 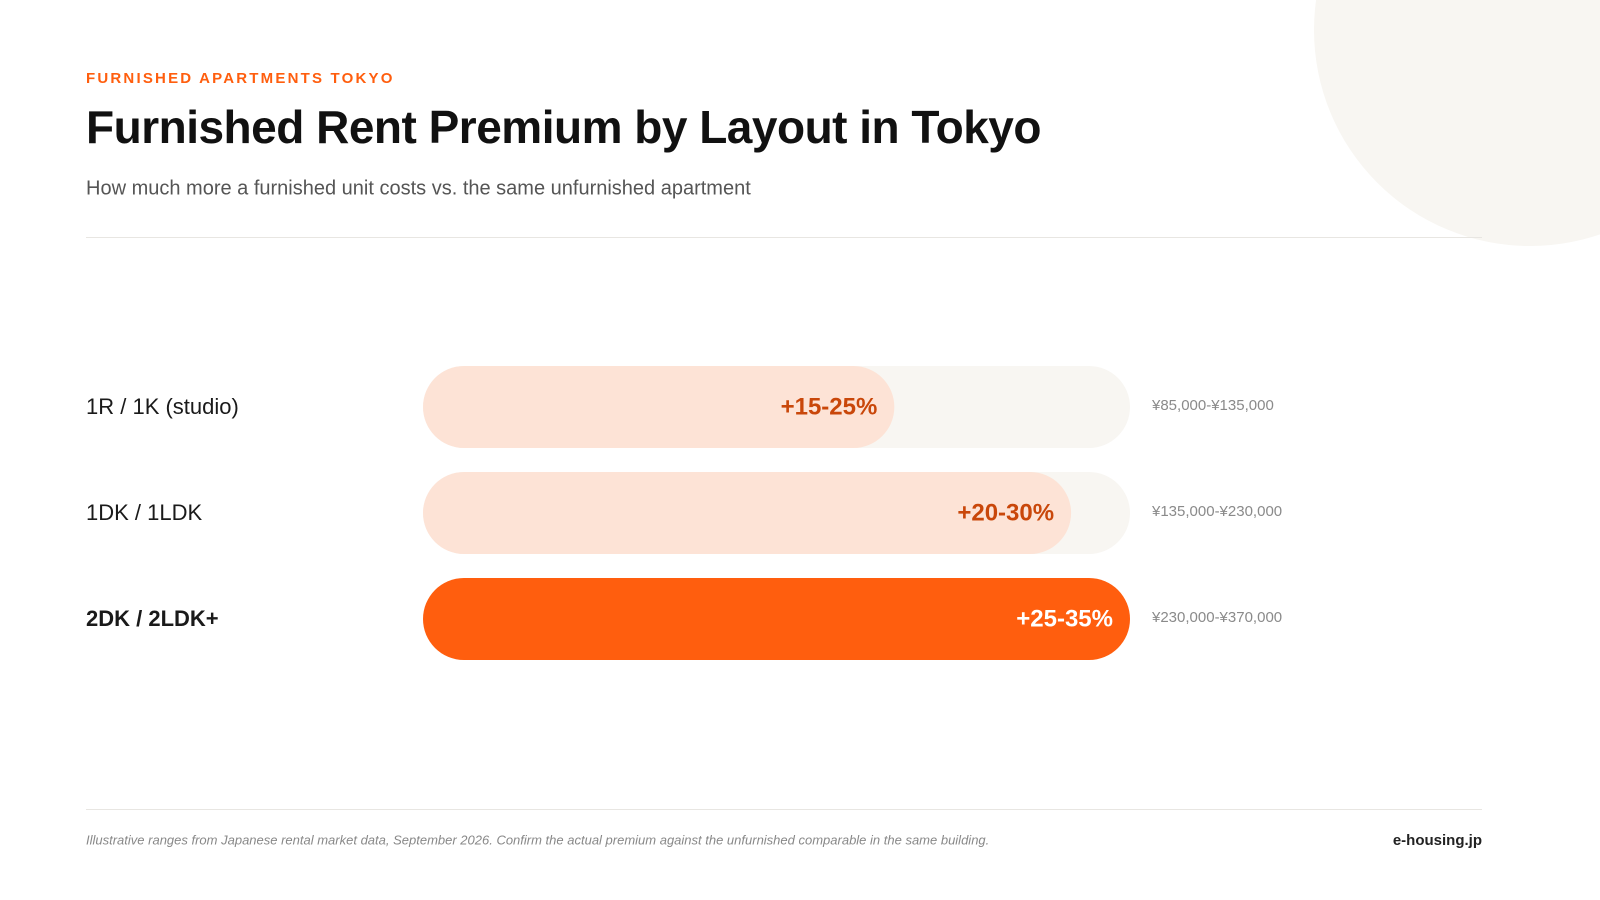 What do you see at coordinates (1437, 840) in the screenshot?
I see `source: e-housing.jp` at bounding box center [1437, 840].